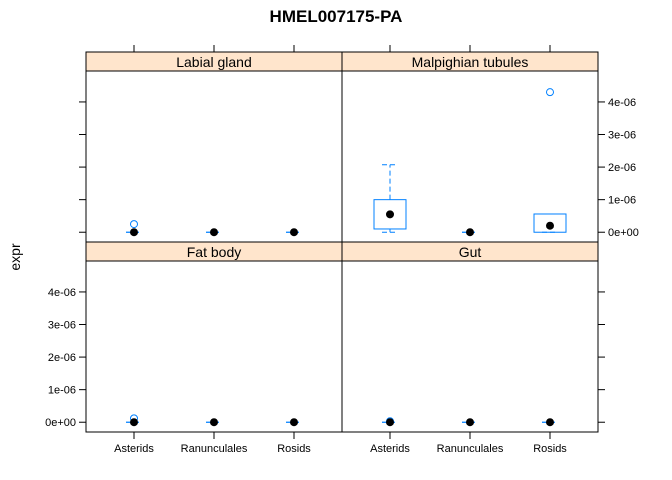 The height and width of the screenshot is (480, 672). What do you see at coordinates (336, 16) in the screenshot?
I see `chart-title: HMEL007175-PA` at bounding box center [336, 16].